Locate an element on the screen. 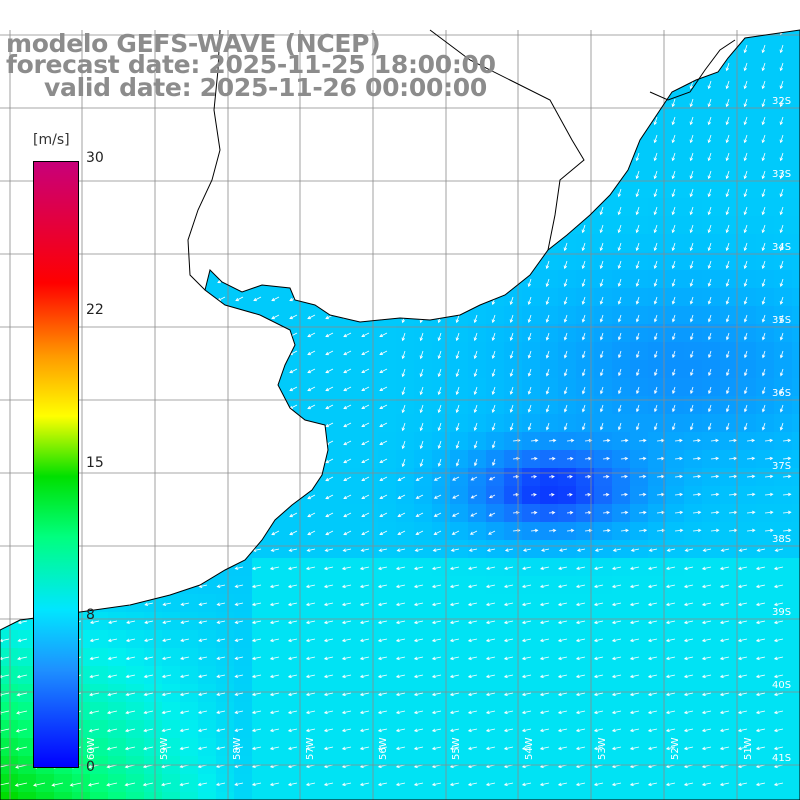 The height and width of the screenshot is (800, 800). longitude-label: 57W is located at coordinates (310, 748).